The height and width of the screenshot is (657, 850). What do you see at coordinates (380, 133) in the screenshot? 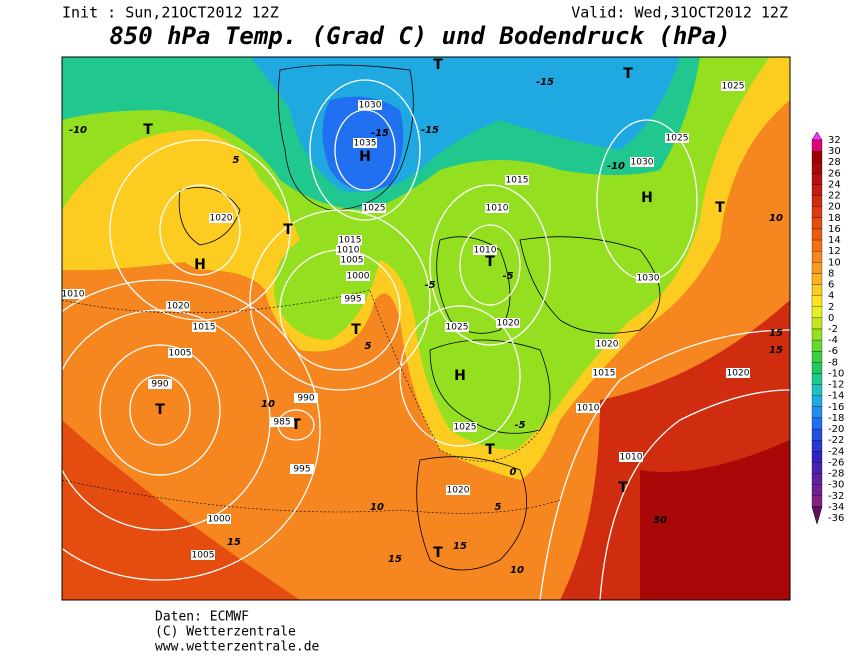
I see `isotherm-label: -15` at bounding box center [380, 133].